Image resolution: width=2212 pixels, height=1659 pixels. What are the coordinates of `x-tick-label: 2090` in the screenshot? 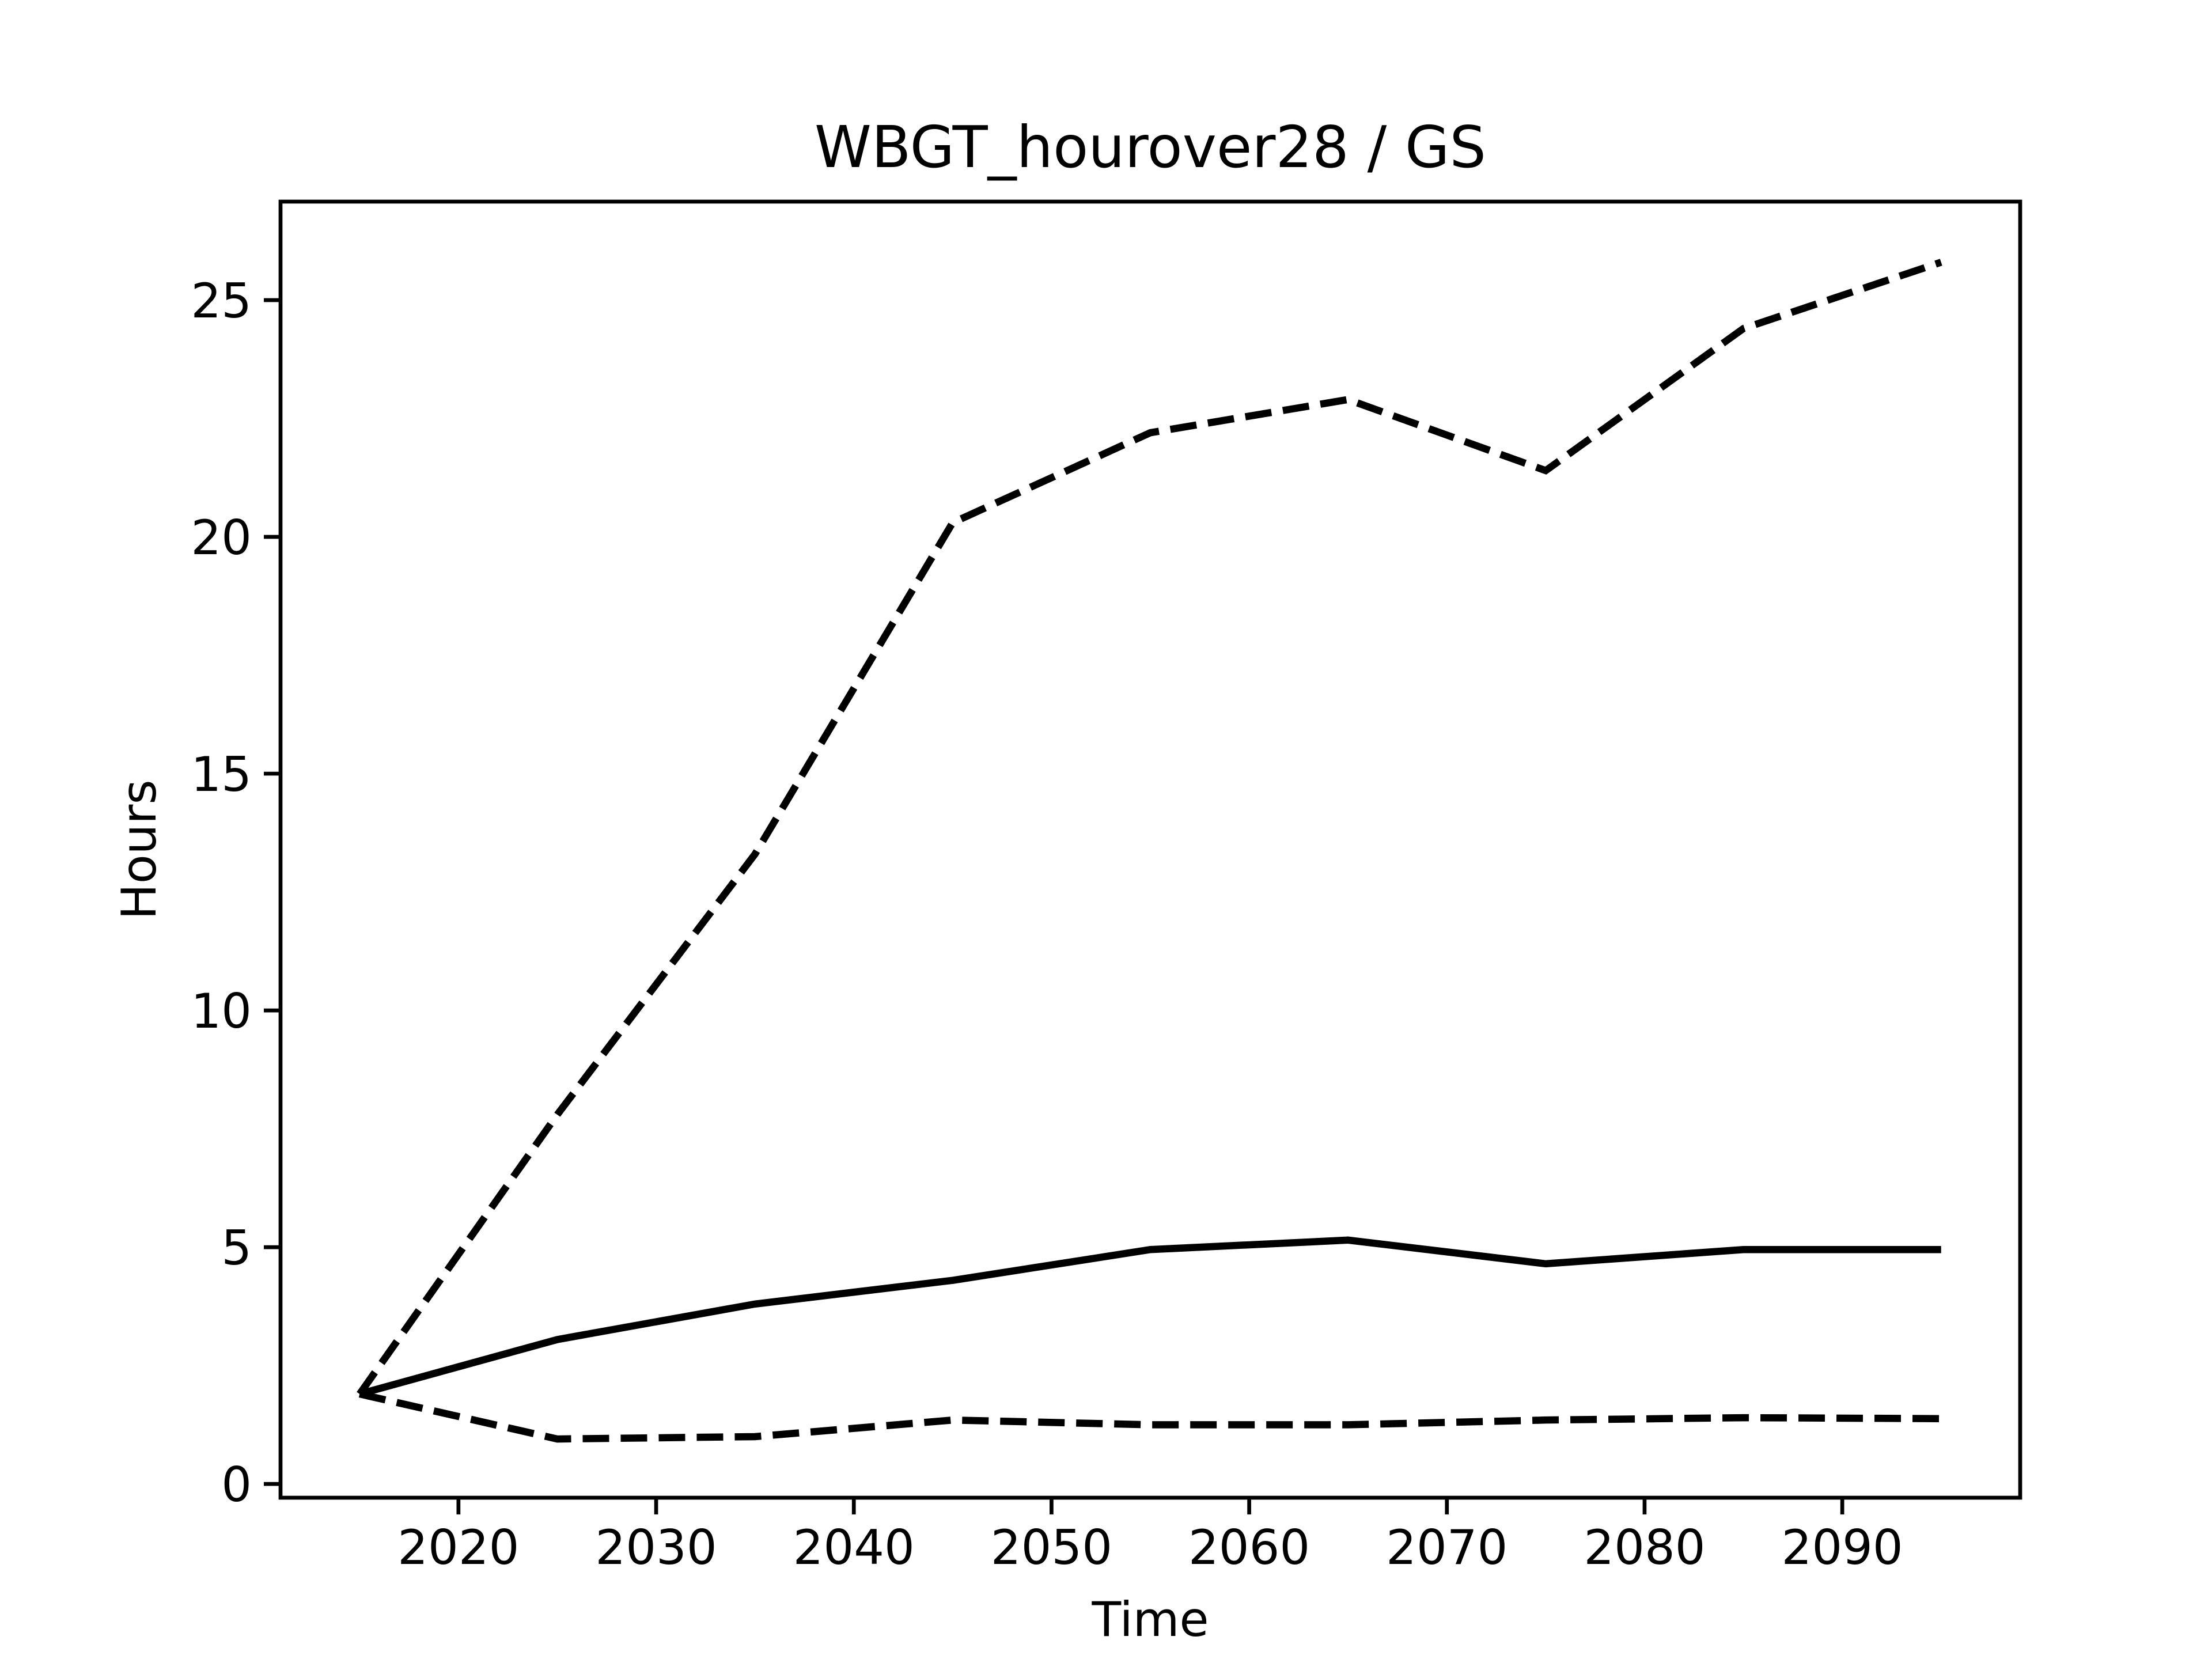 It's located at (1842, 1547).